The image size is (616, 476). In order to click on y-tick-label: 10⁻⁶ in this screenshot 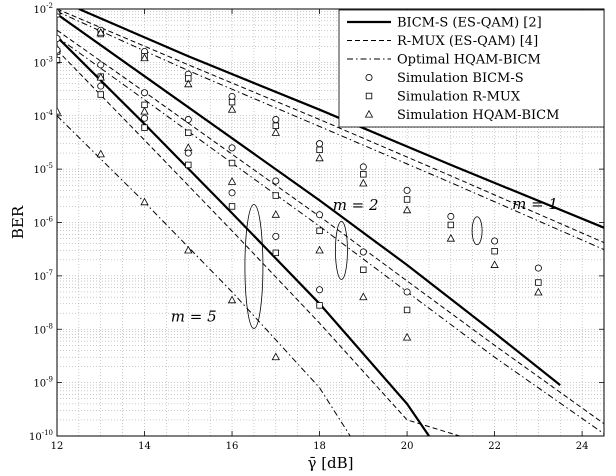, I will do `click(43, 223)`.